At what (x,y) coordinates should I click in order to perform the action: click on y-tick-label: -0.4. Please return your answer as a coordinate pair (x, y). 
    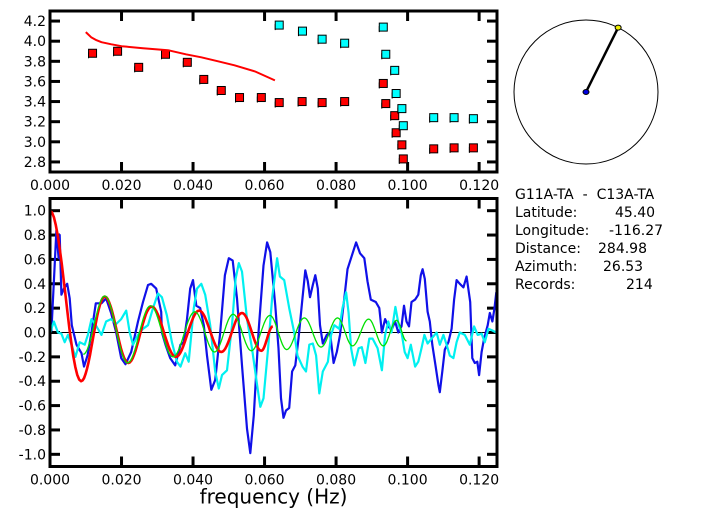
    Looking at the image, I should click on (32, 382).